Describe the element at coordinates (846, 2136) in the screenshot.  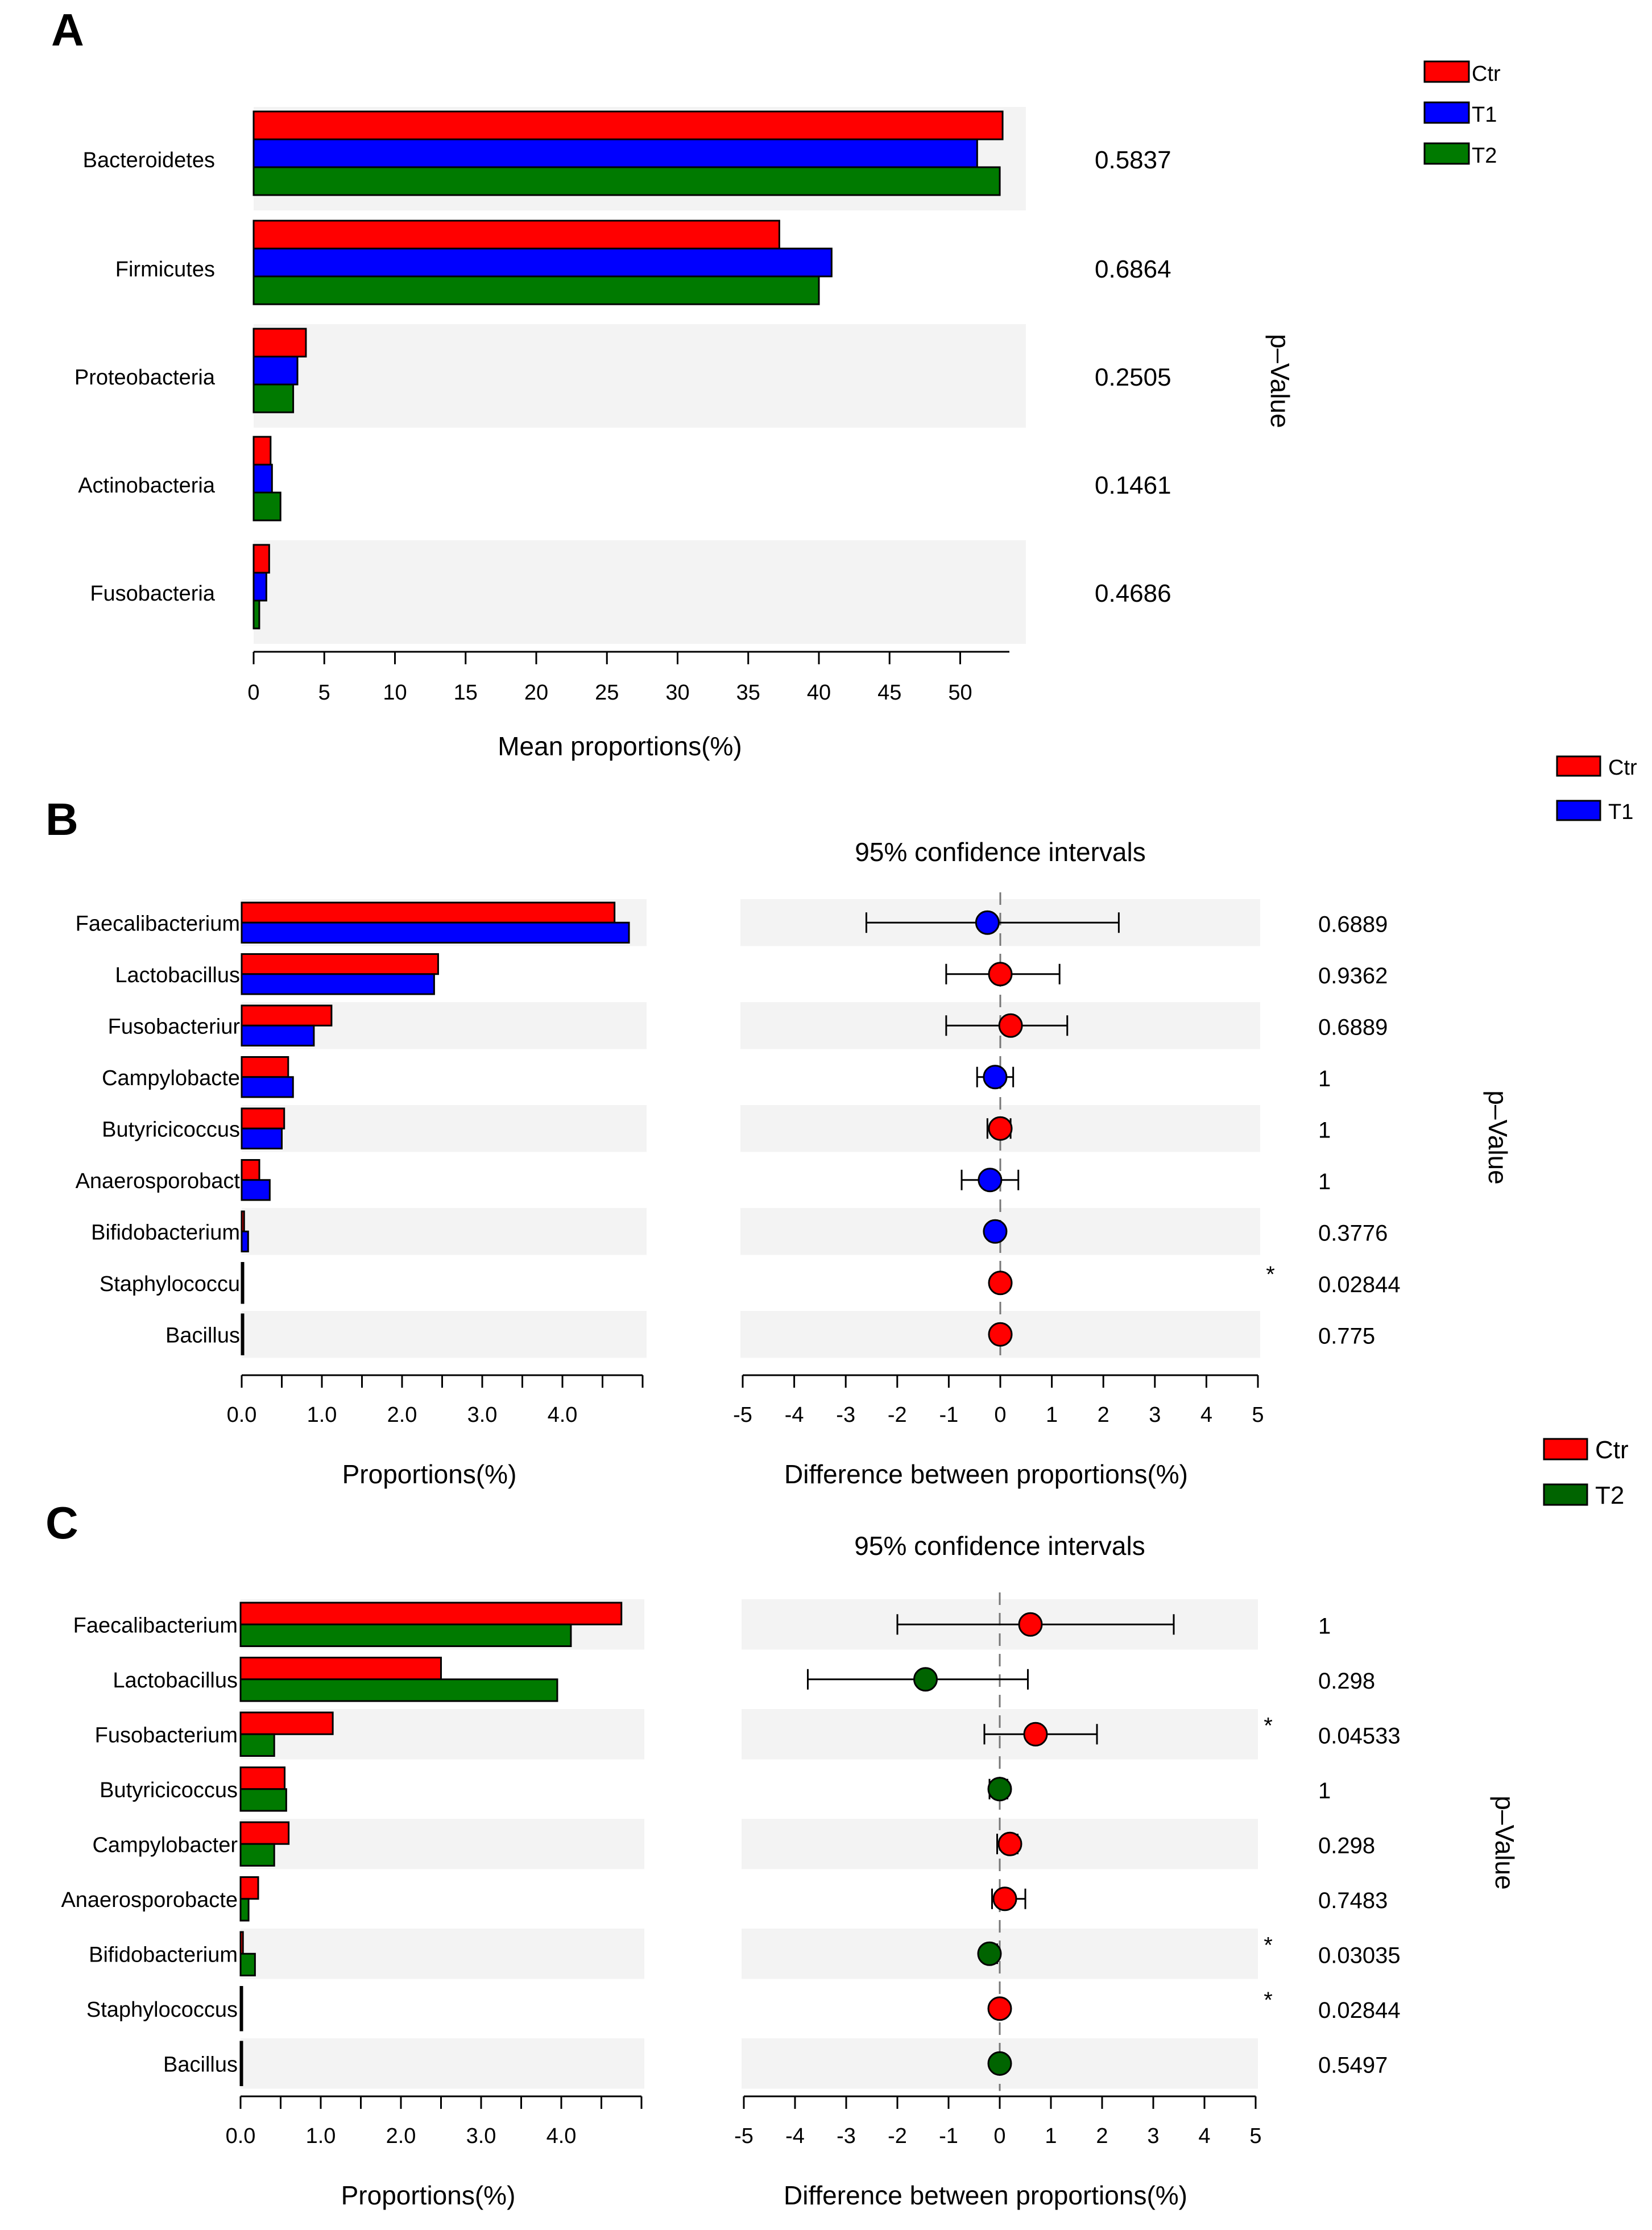
I see `ci-x-tick-label: -3` at that location.